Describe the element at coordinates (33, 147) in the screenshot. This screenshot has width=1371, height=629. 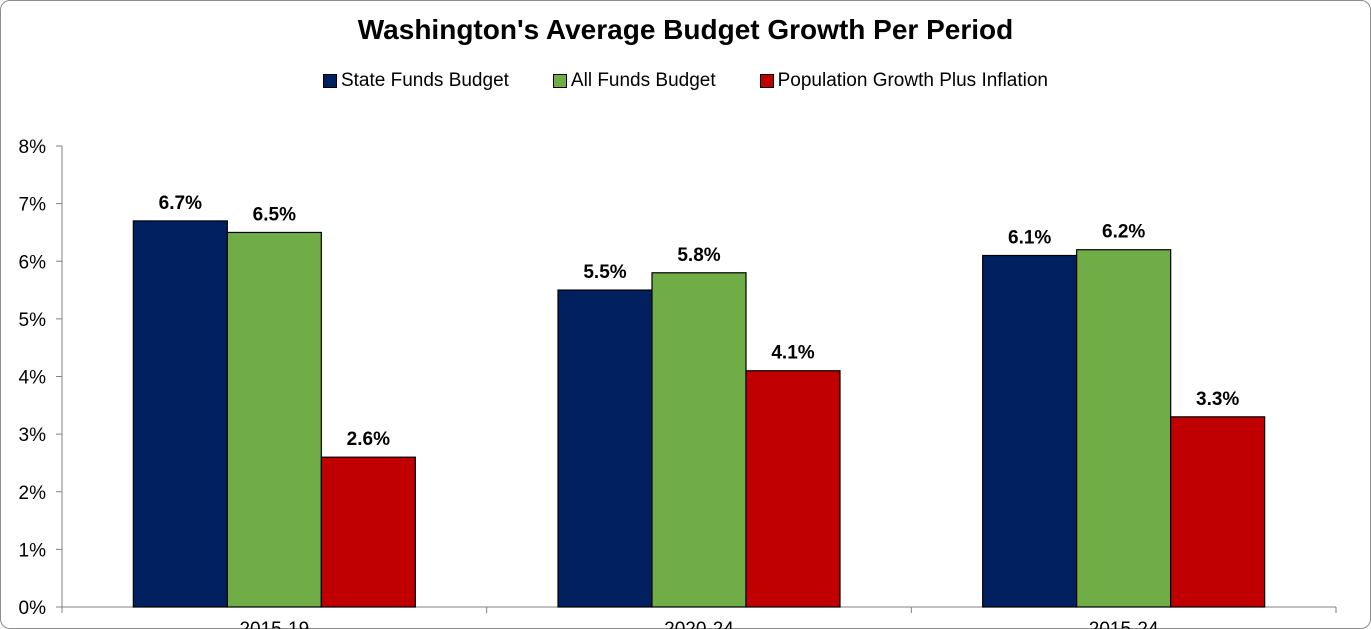
I see `y-tick-label: 8%` at that location.